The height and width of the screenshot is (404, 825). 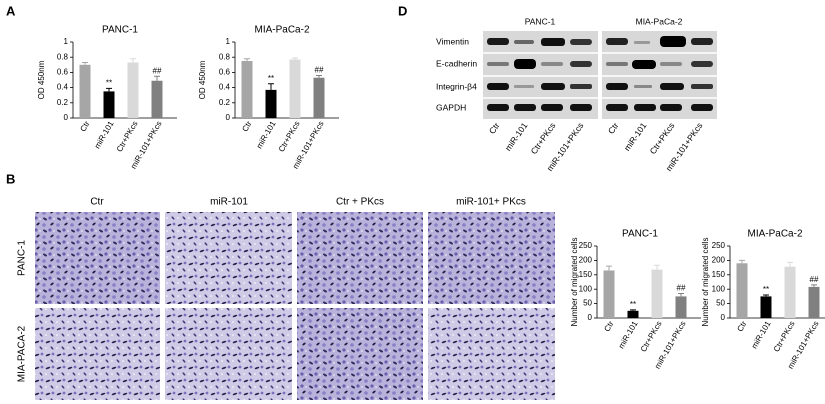 I want to click on y-tick-label: 0.4, so click(x=63, y=87).